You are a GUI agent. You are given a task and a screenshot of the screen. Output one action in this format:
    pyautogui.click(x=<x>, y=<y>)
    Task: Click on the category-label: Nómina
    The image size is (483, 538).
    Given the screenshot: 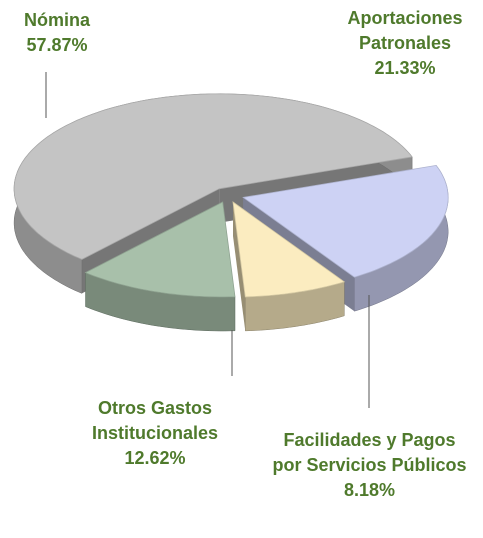 What is the action you would take?
    pyautogui.click(x=56, y=20)
    